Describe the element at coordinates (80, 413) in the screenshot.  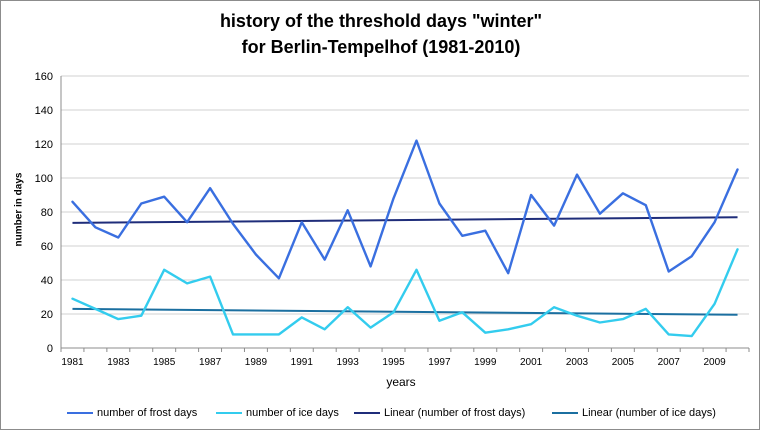
I see `legend-swatch-frost-days` at that location.